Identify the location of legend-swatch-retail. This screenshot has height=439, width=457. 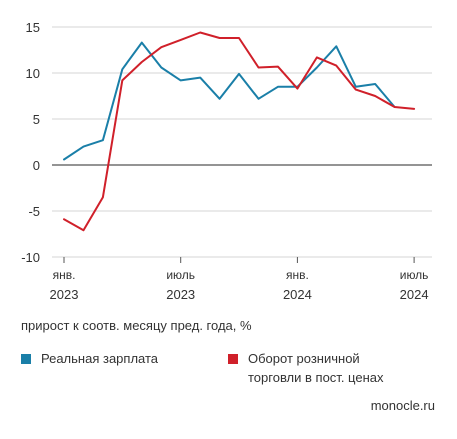
(233, 359).